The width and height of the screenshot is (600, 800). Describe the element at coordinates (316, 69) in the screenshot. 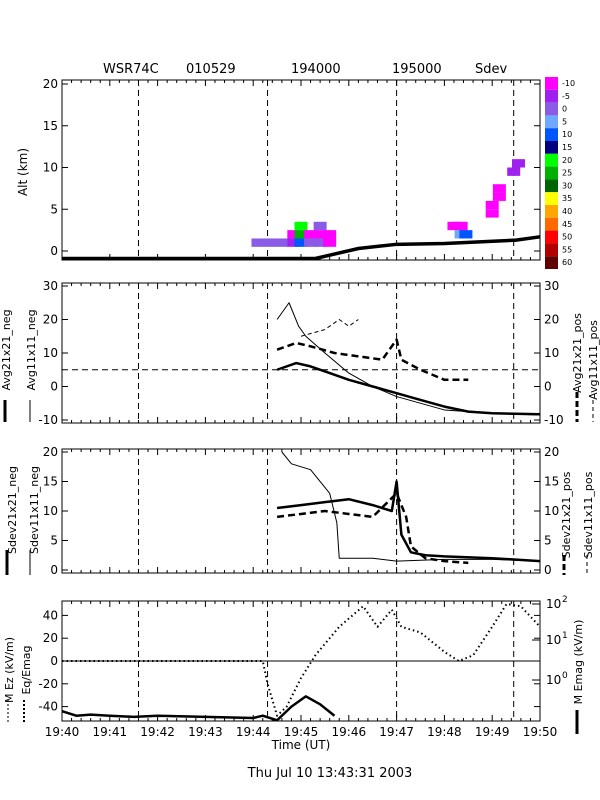

I see `start-time-label: 194000` at that location.